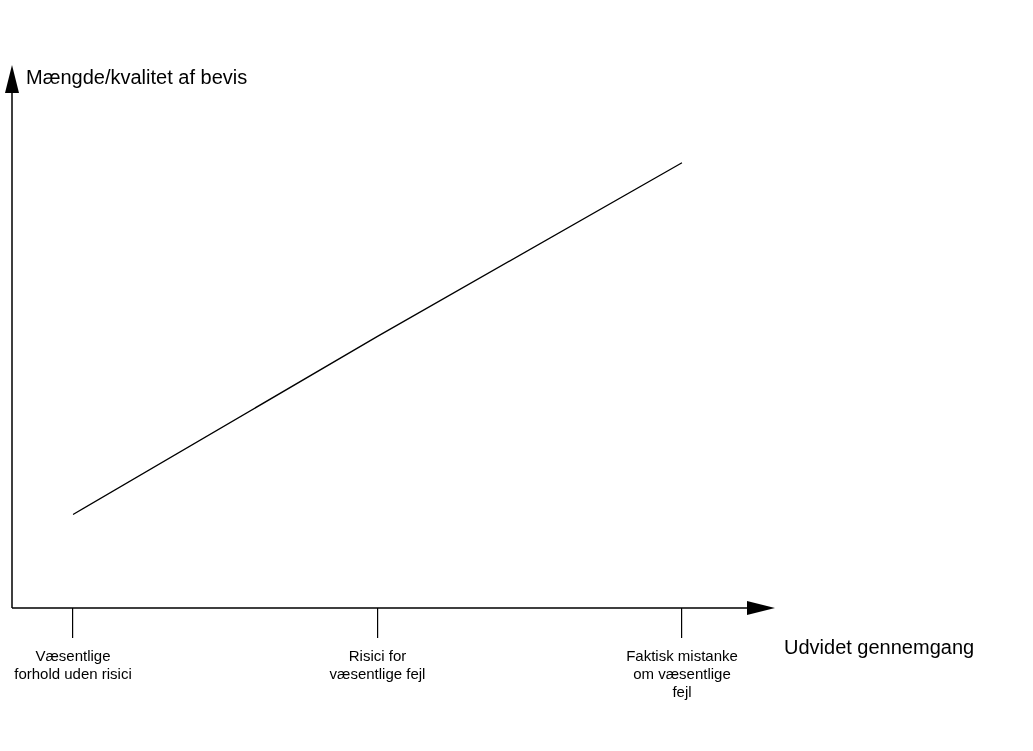 This screenshot has height=751, width=1033. Describe the element at coordinates (879, 646) in the screenshot. I see `x-axis-title: Udvidet gennemgang` at that location.